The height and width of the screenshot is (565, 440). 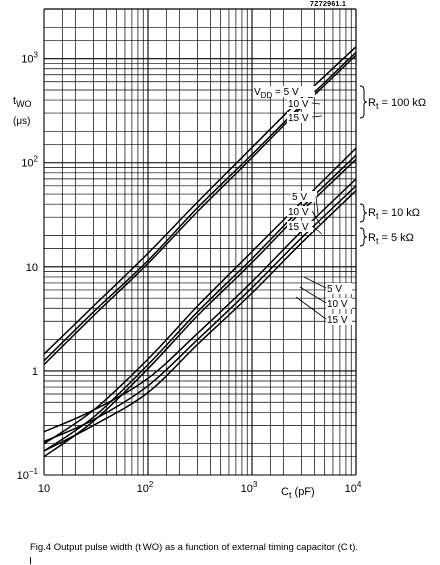 I want to click on figure-reference: 7Z72961.1, so click(x=328, y=4).